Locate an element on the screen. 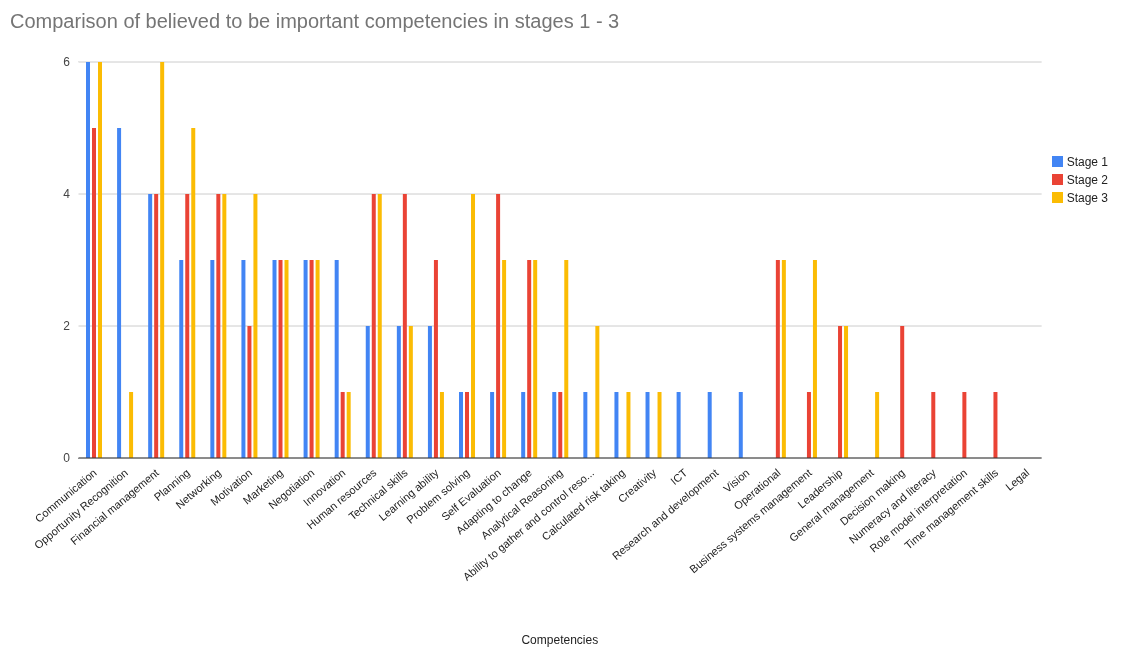 The height and width of the screenshot is (659, 1126). y-tick-label: 0 is located at coordinates (67, 458).